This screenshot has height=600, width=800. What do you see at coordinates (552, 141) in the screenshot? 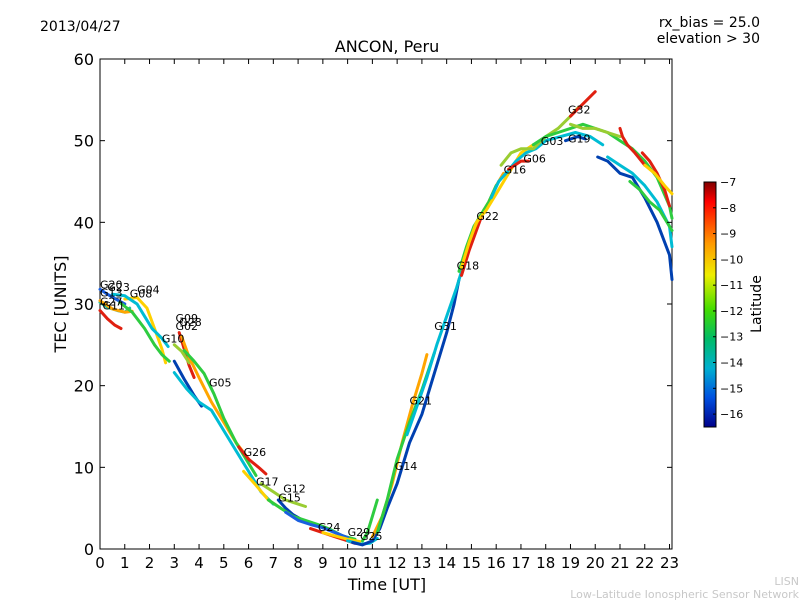
I see `prn-label: G03` at bounding box center [552, 141].